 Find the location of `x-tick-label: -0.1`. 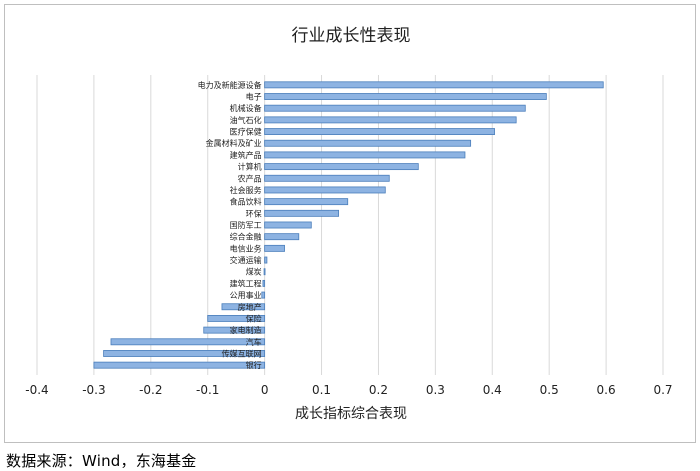

x-tick-label: -0.1 is located at coordinates (207, 390).